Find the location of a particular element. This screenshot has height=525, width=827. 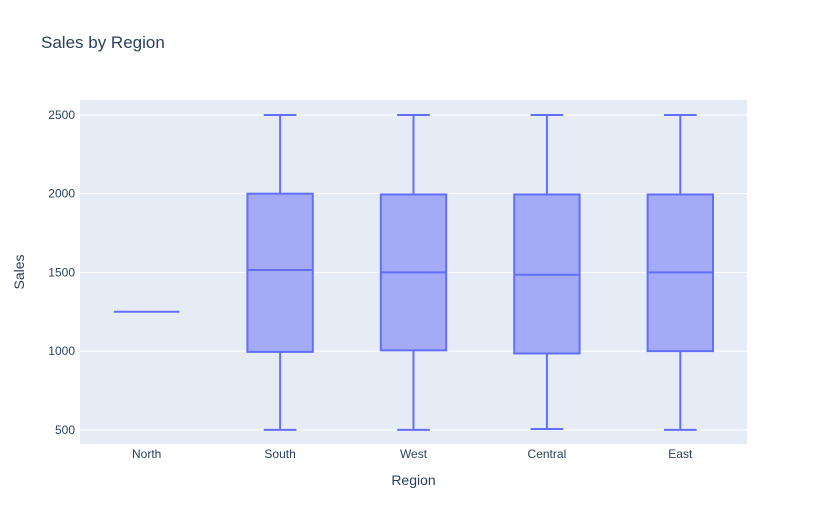

y-tick-label: 1500 is located at coordinates (61, 272).